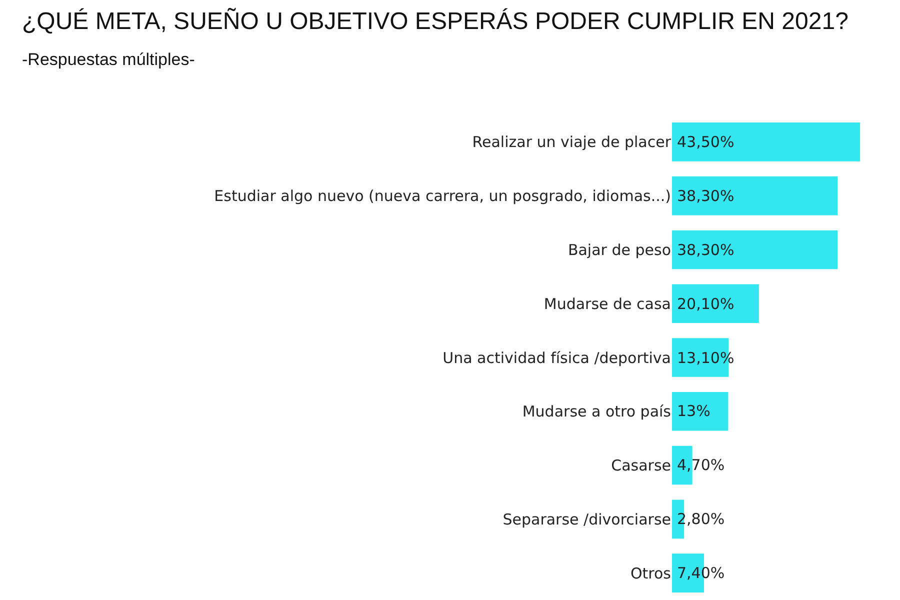 The height and width of the screenshot is (600, 900). I want to click on data-label: 13%, so click(693, 411).